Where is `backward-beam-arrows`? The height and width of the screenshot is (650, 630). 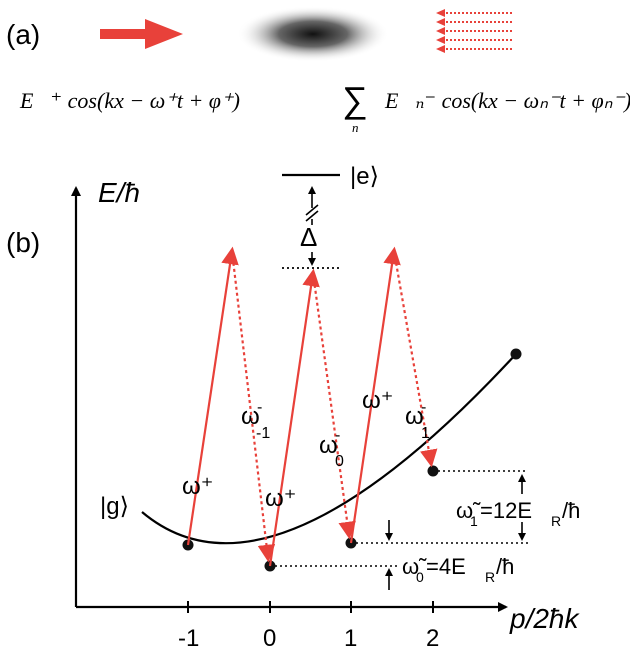
backward-beam-arrows is located at coordinates (476, 31).